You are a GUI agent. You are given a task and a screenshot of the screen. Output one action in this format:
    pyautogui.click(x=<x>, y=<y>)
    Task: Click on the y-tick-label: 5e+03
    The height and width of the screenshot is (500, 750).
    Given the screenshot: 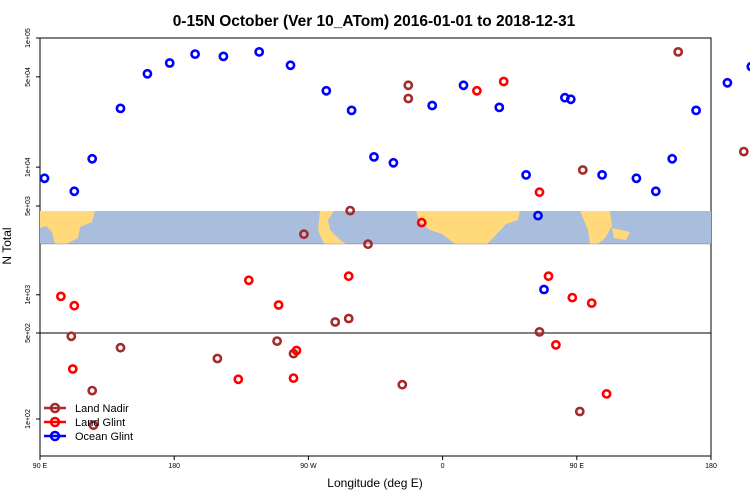 What is the action you would take?
    pyautogui.click(x=28, y=206)
    